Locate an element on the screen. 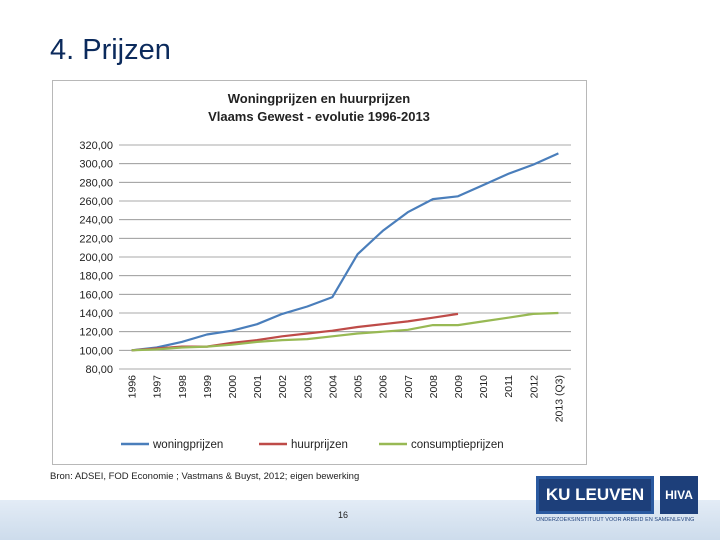 This screenshot has width=720, height=540. x-tick-label: 2003 is located at coordinates (308, 387).